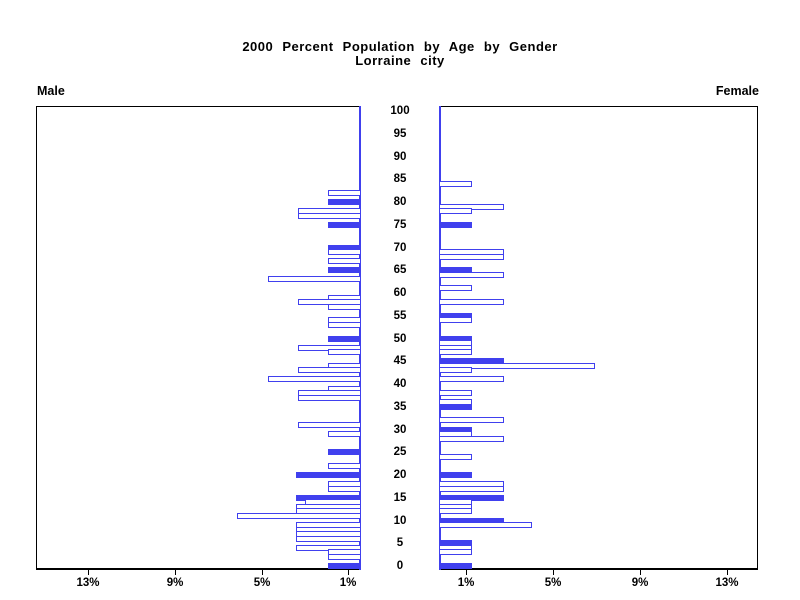 Image resolution: width=800 pixels, height=600 pixels. Describe the element at coordinates (400, 293) in the screenshot. I see `age-tick-label-60: 60` at that location.